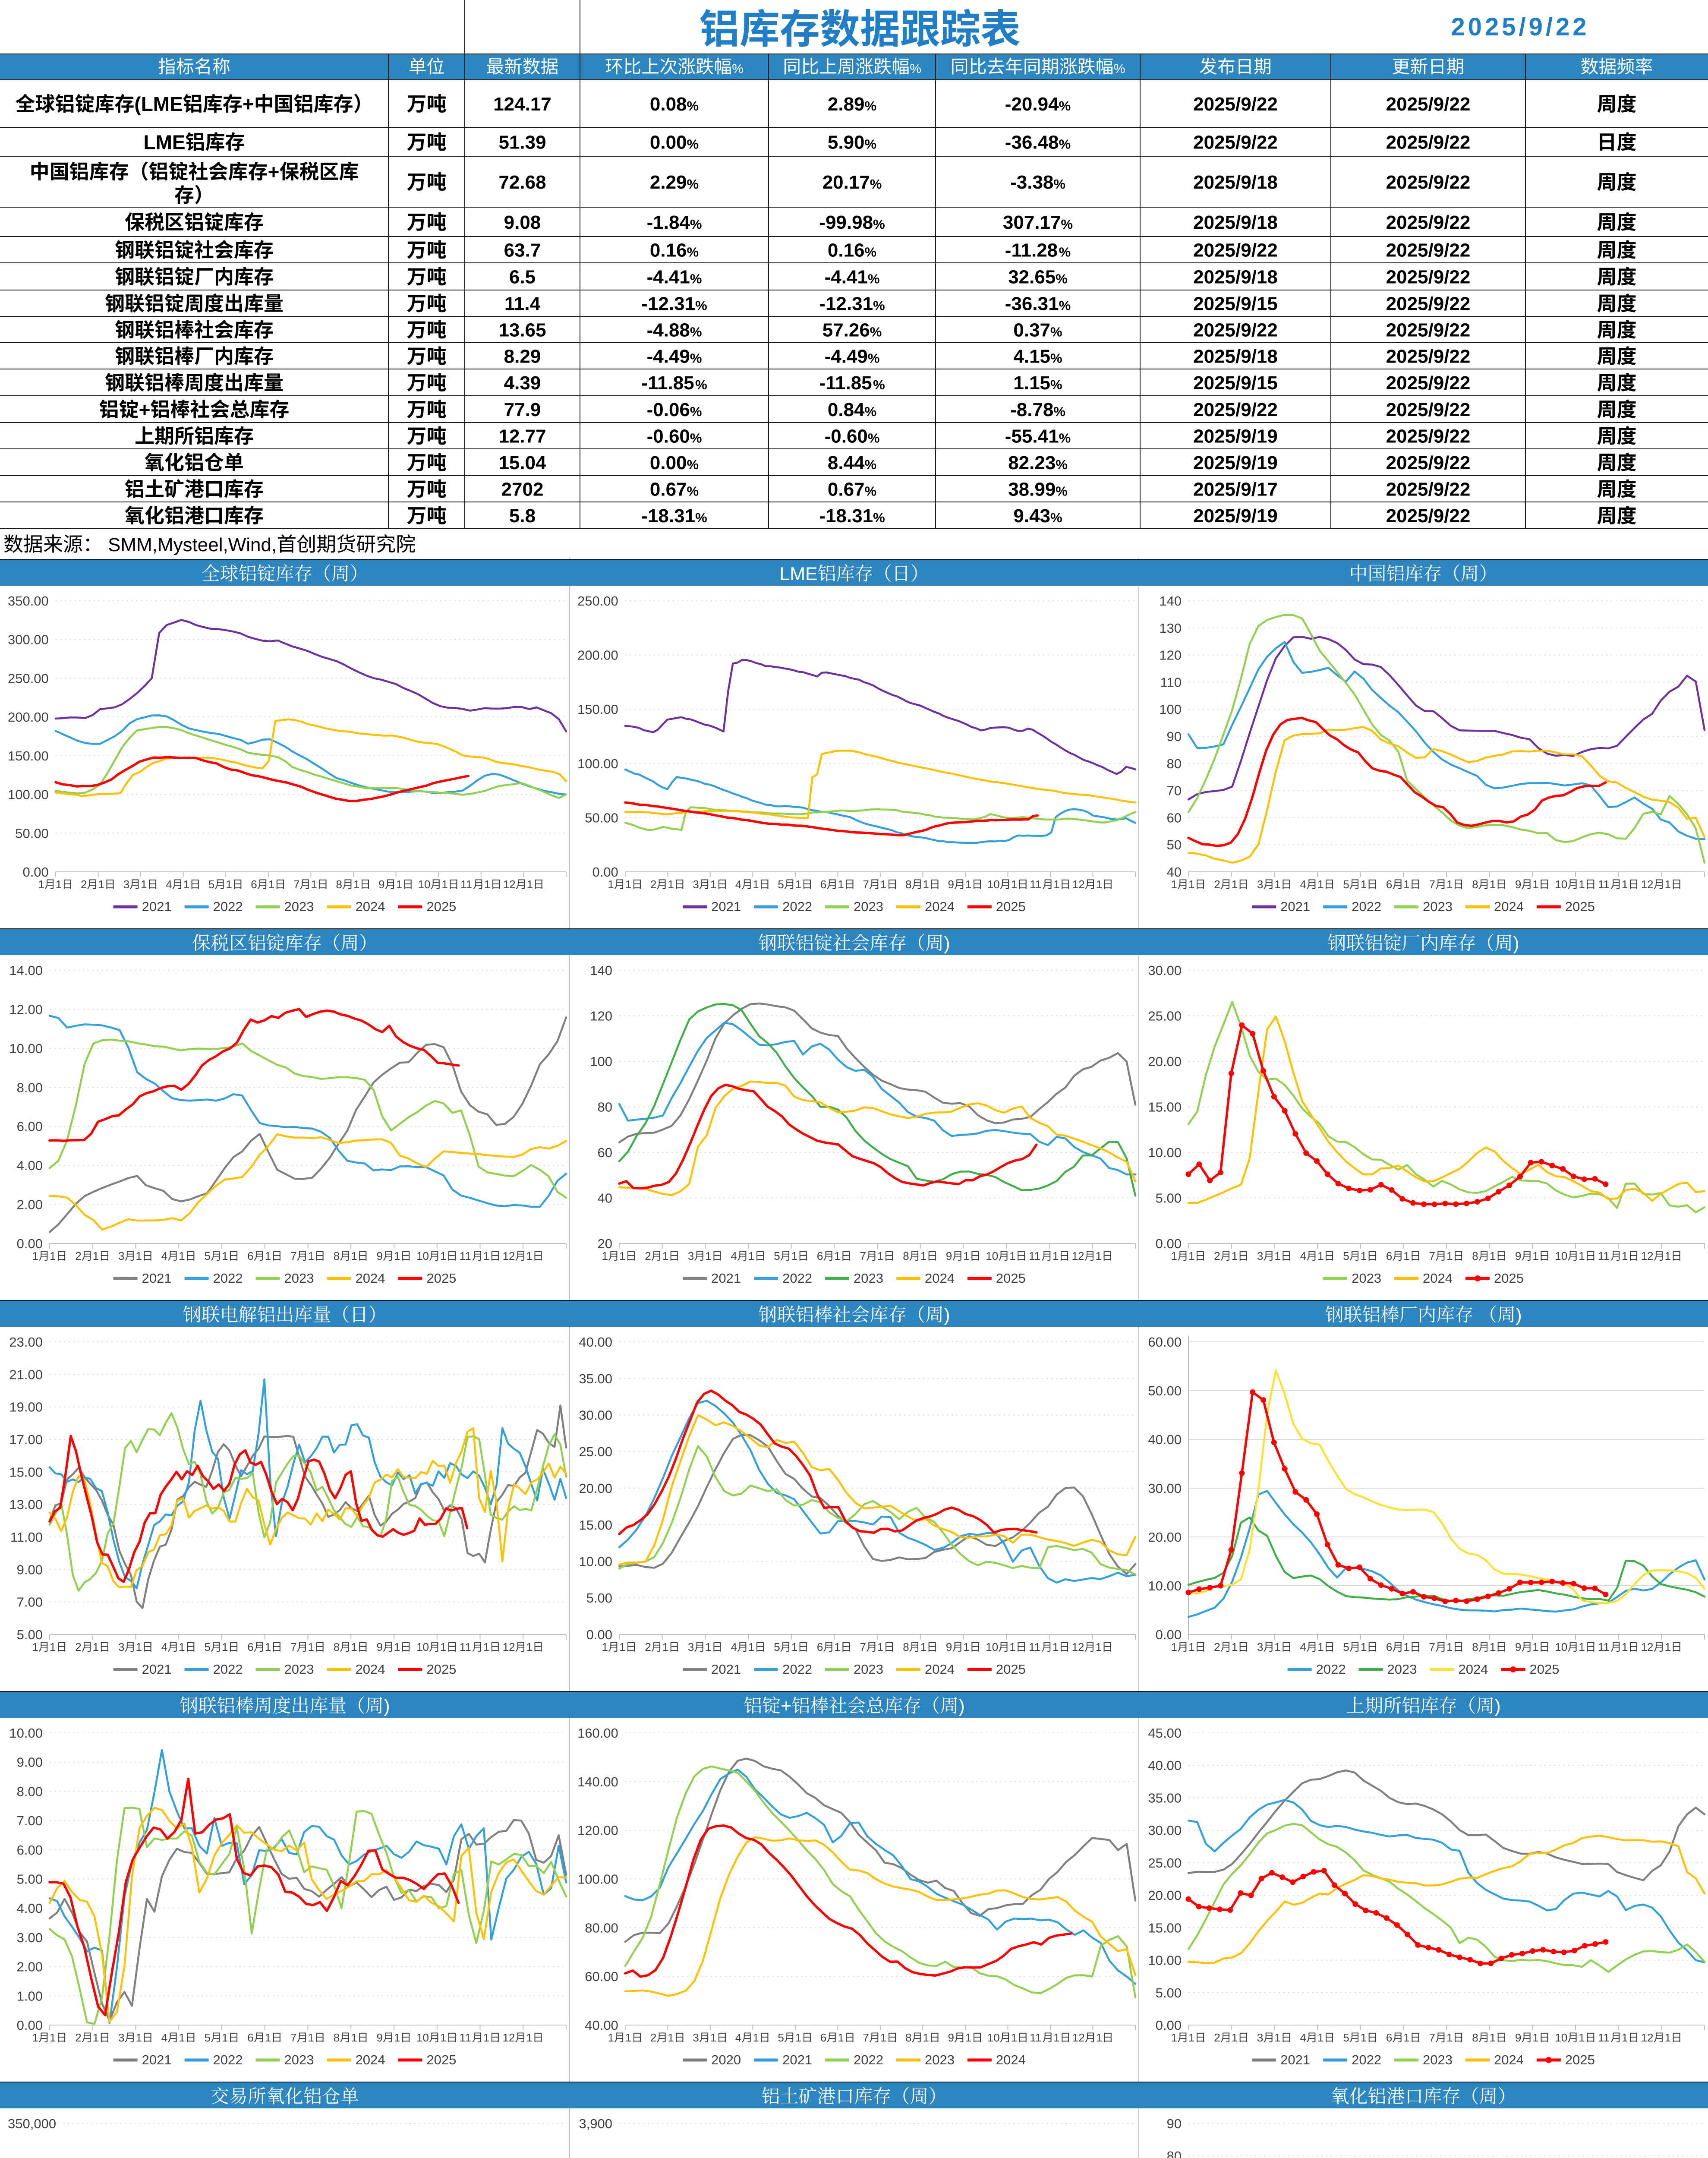 The width and height of the screenshot is (1708, 2158). I want to click on svg-text: 15.00, so click(1165, 1107).